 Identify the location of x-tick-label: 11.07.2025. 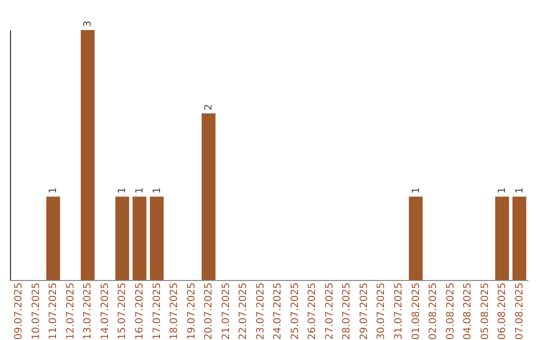
(54, 311).